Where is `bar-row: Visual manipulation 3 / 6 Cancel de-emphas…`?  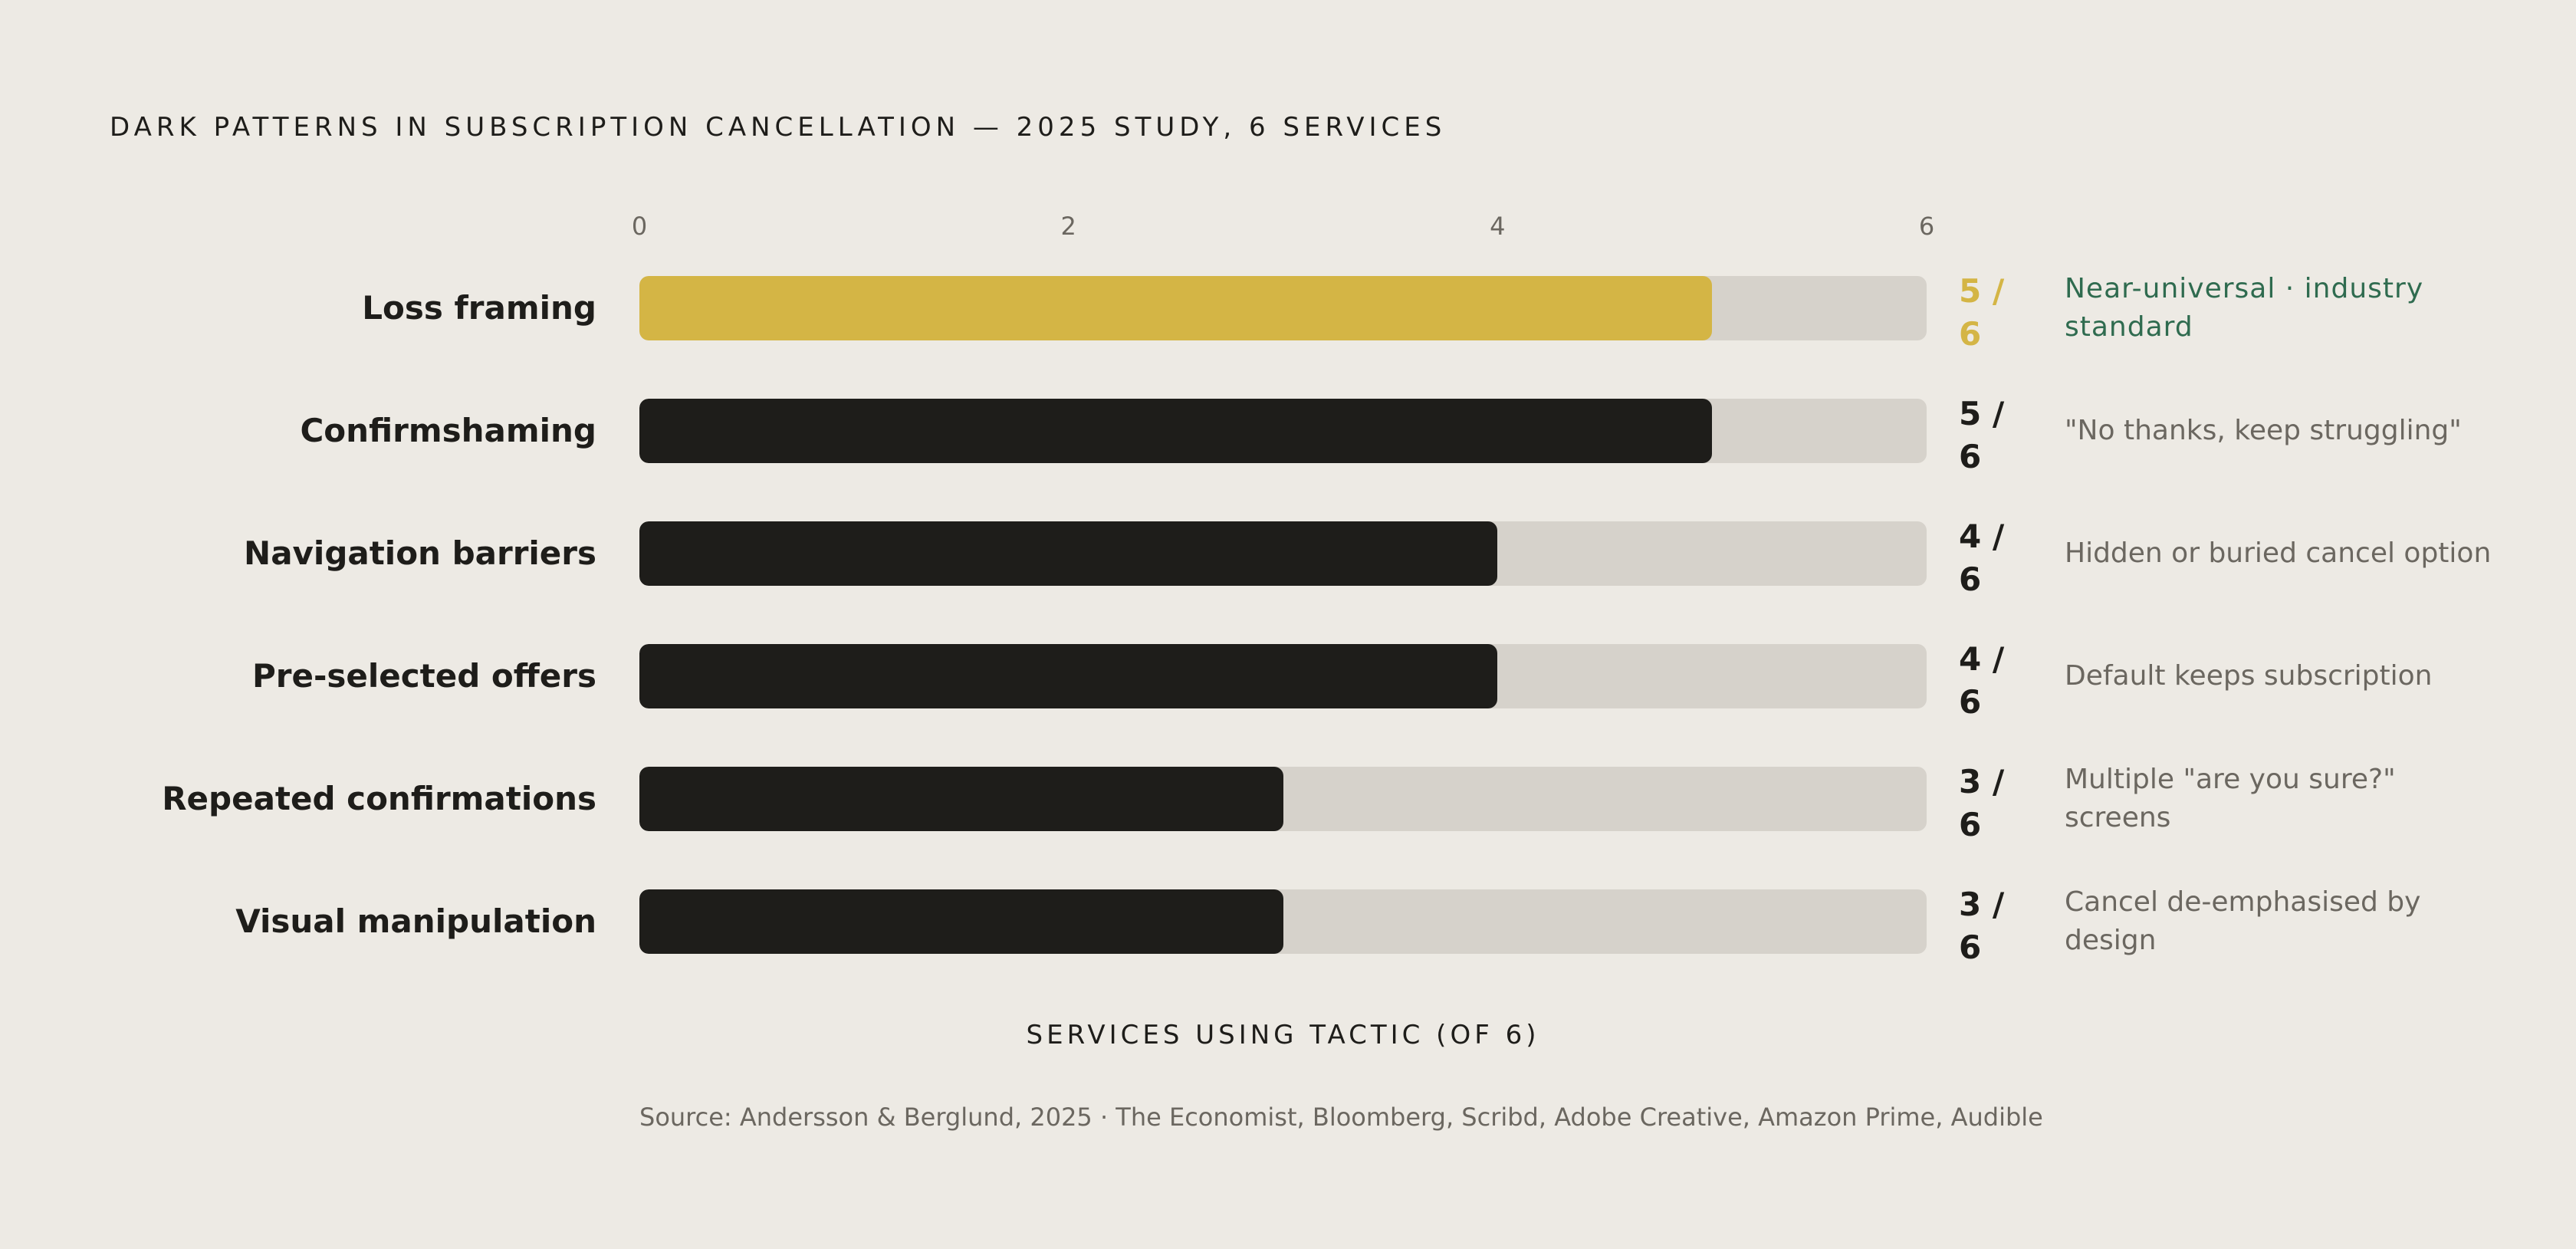 bar-row: Visual manipulation 3 / 6 Cancel de-emphas… is located at coordinates (1288, 926).